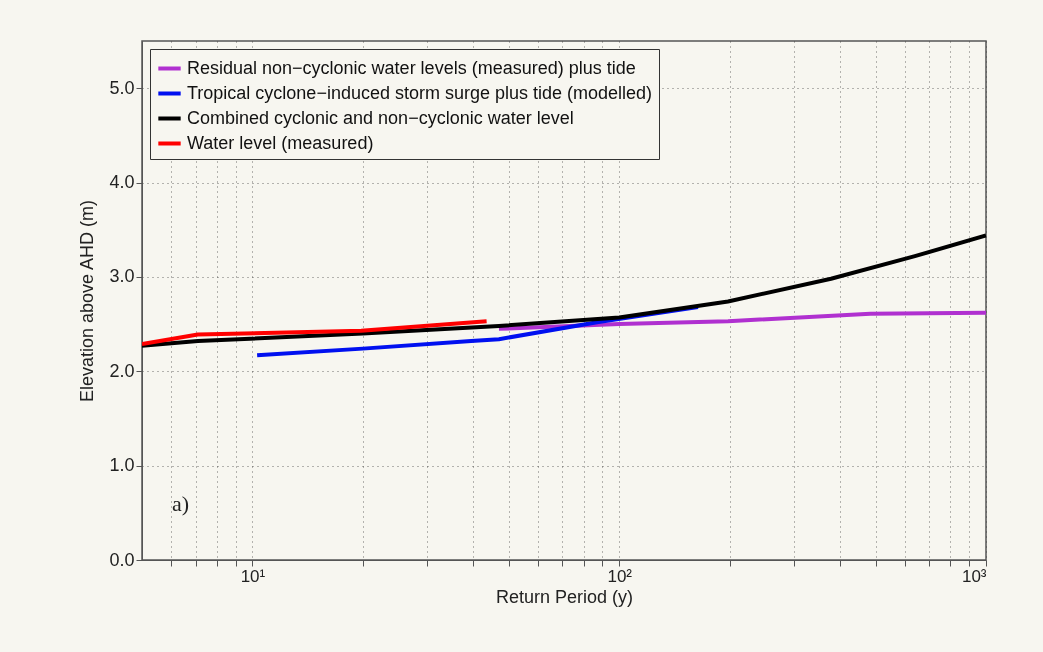  I want to click on y-tick-label: 2.0, so click(122, 370).